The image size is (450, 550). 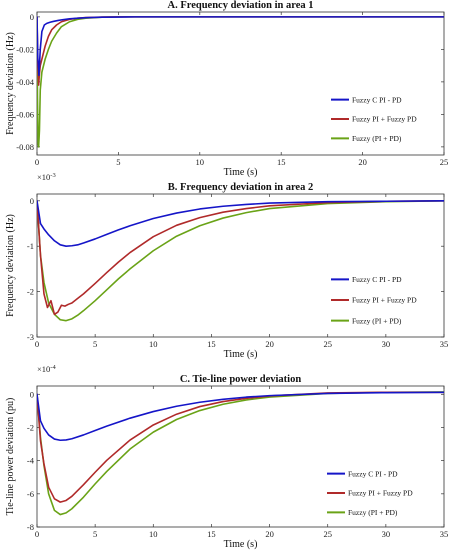 What do you see at coordinates (25, 114) in the screenshot?
I see `y-tick-label: -0.06` at bounding box center [25, 114].